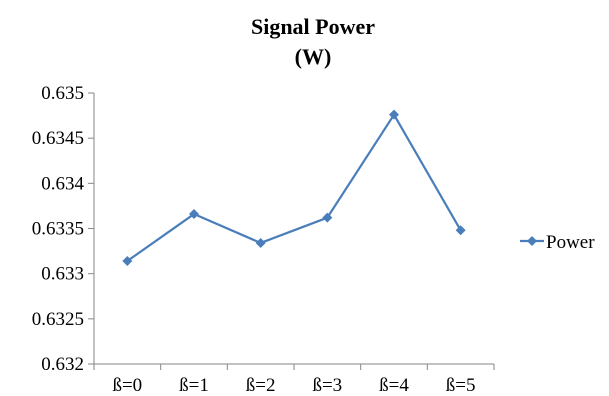 The height and width of the screenshot is (396, 609). Describe the element at coordinates (58, 319) in the screenshot. I see `y-tick-label: 0.6325` at that location.